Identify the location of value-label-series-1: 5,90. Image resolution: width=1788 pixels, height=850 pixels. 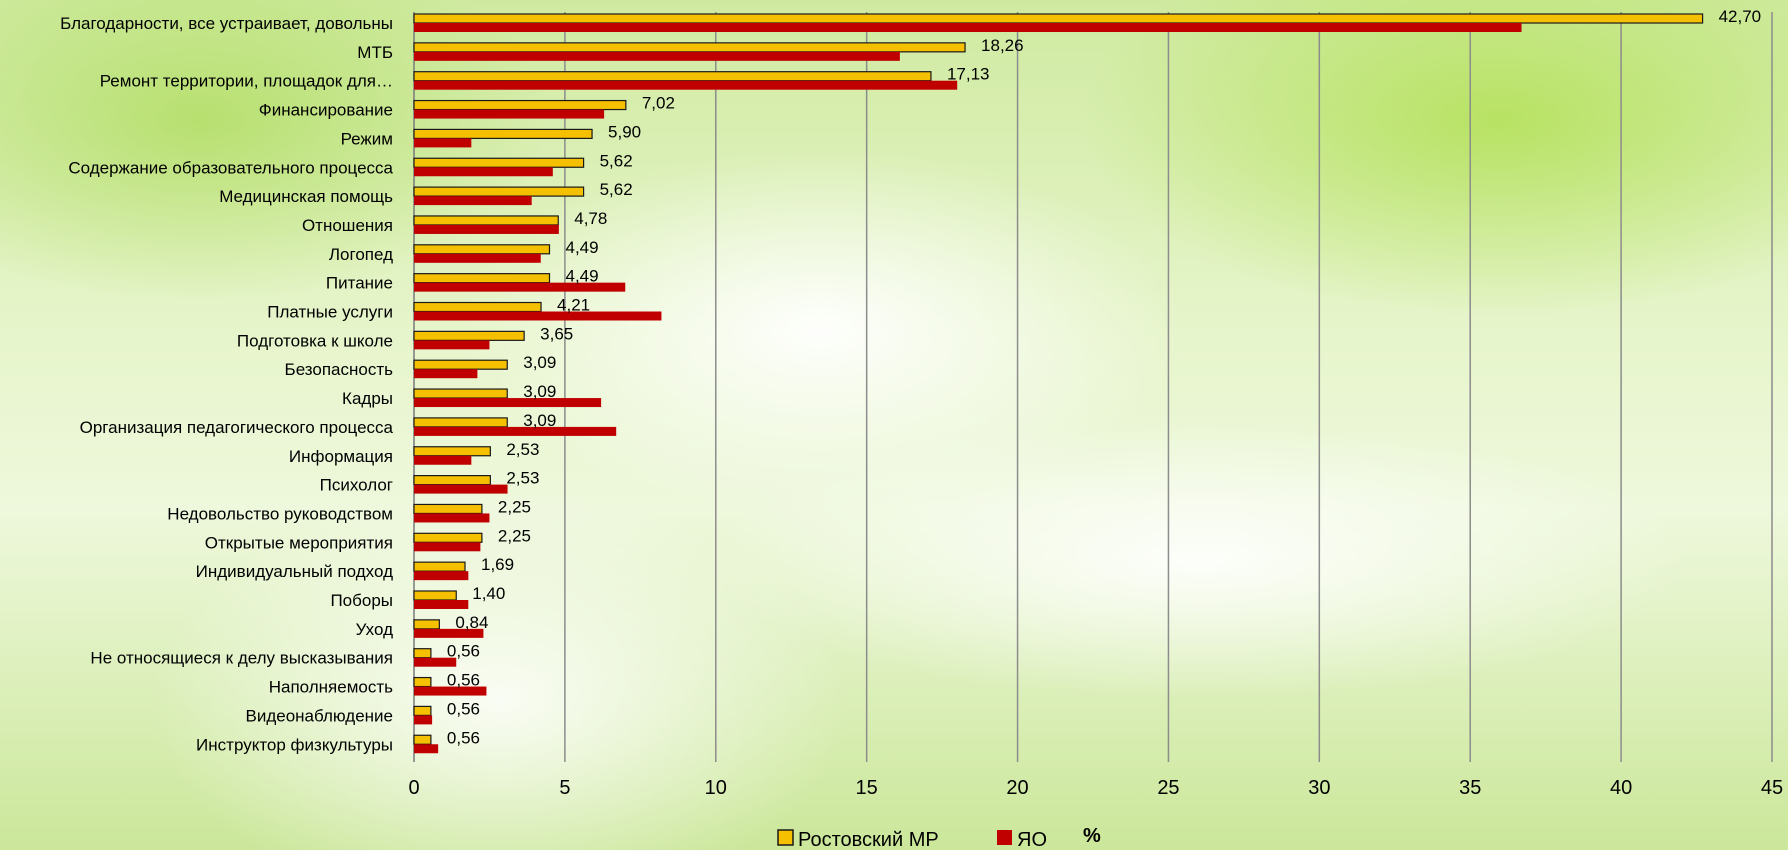
(624, 131).